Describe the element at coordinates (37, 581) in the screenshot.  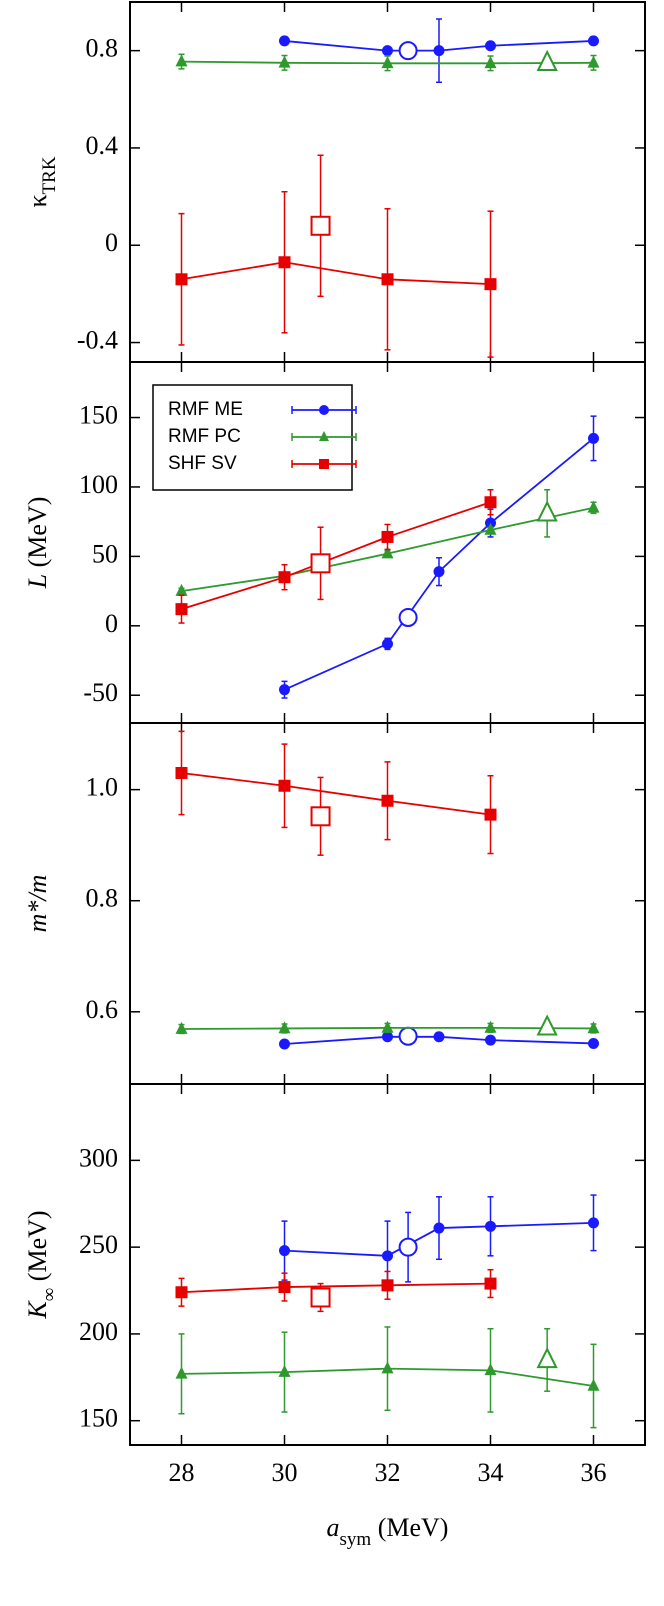
I see `label-part: L` at that location.